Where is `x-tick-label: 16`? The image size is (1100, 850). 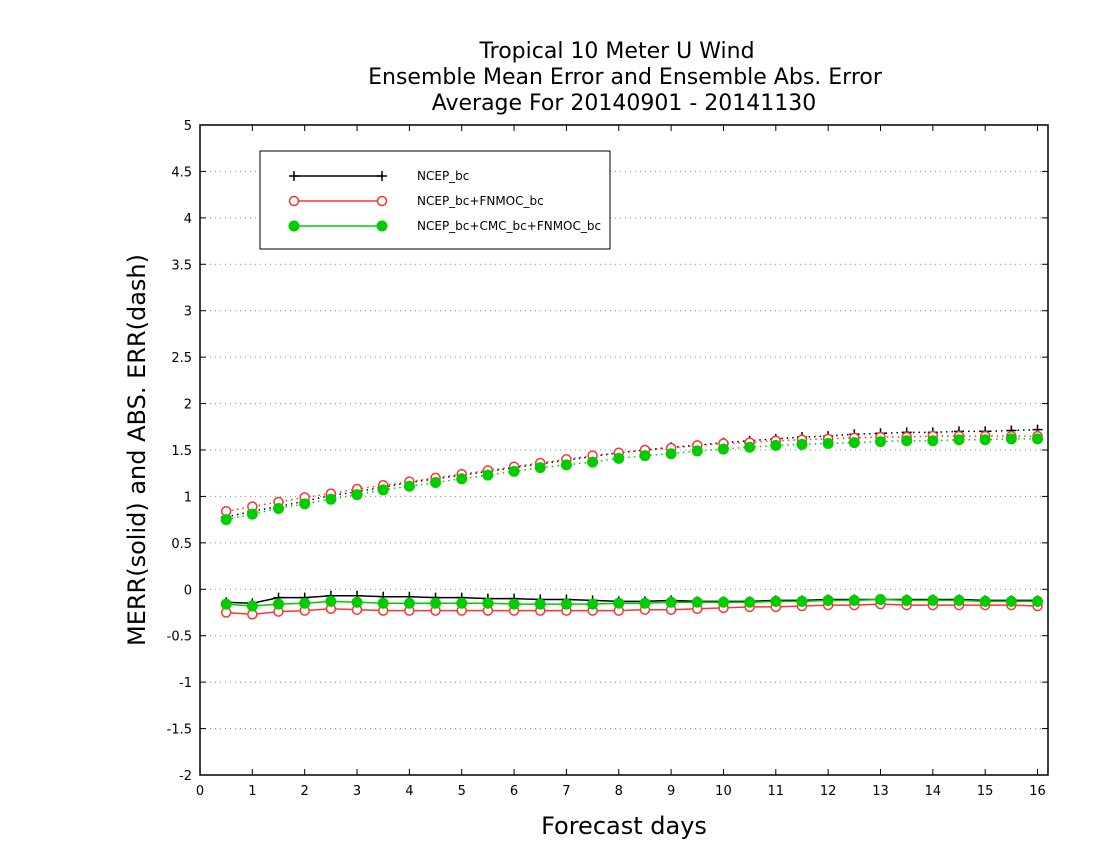
x-tick-label: 16 is located at coordinates (1037, 791).